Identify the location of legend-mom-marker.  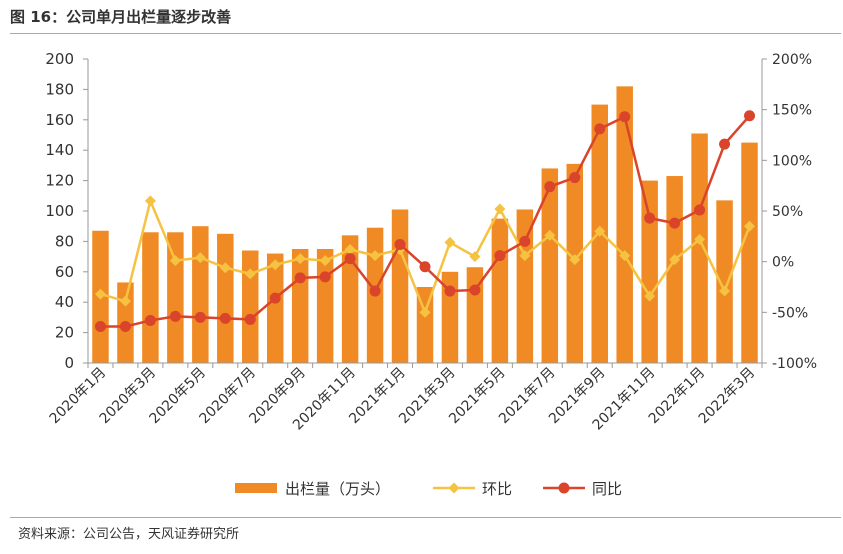
(454, 488).